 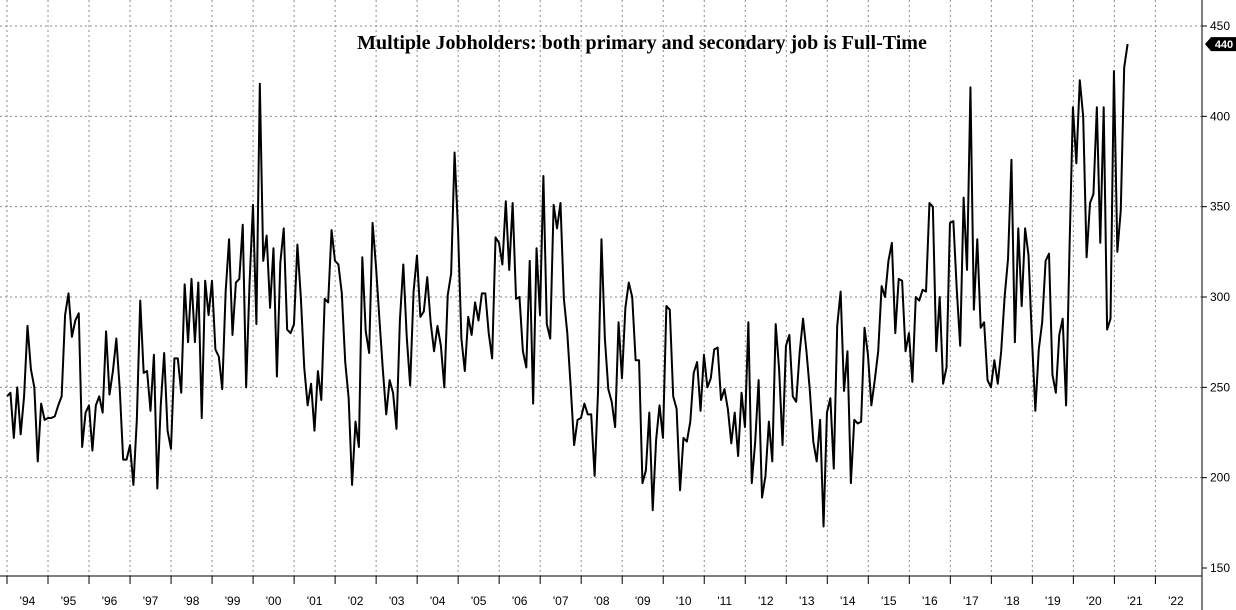 What do you see at coordinates (356, 601) in the screenshot?
I see `x-tick-label: '02` at bounding box center [356, 601].